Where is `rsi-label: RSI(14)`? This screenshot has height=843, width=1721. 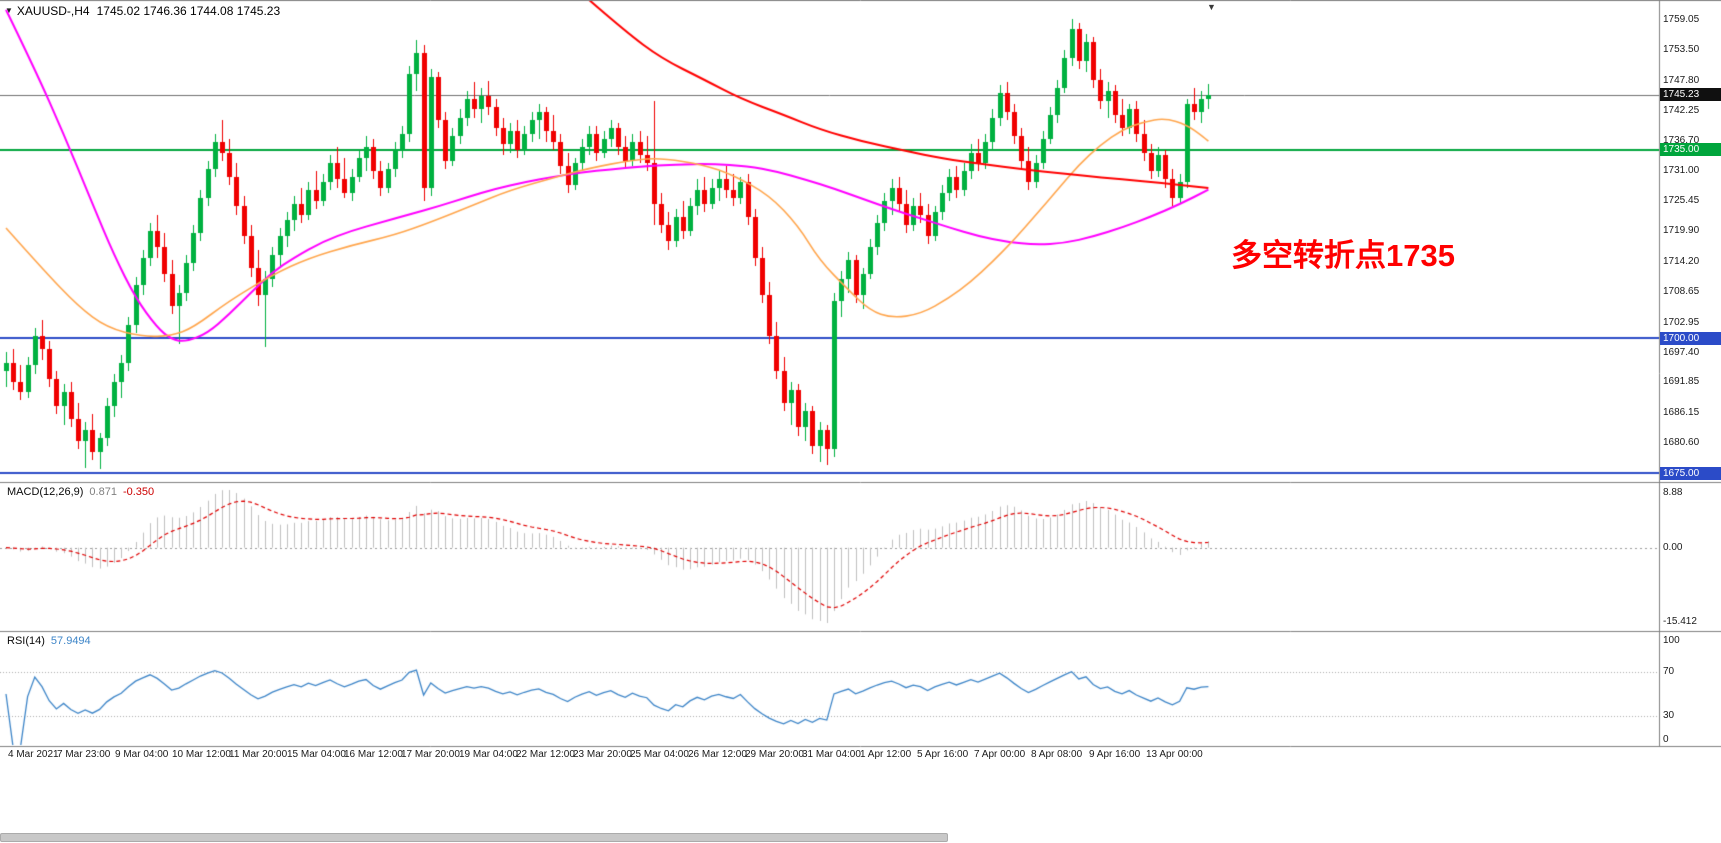 rsi-label: RSI(14) is located at coordinates (26, 641).